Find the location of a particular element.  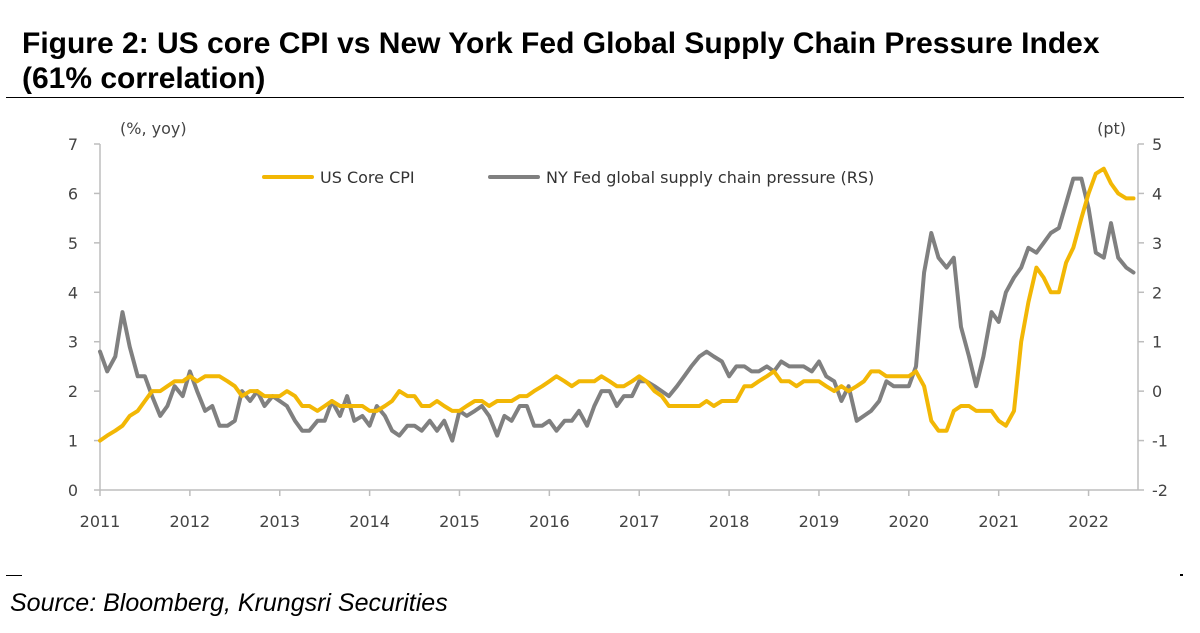

left-tick-label: 5 is located at coordinates (73, 243).